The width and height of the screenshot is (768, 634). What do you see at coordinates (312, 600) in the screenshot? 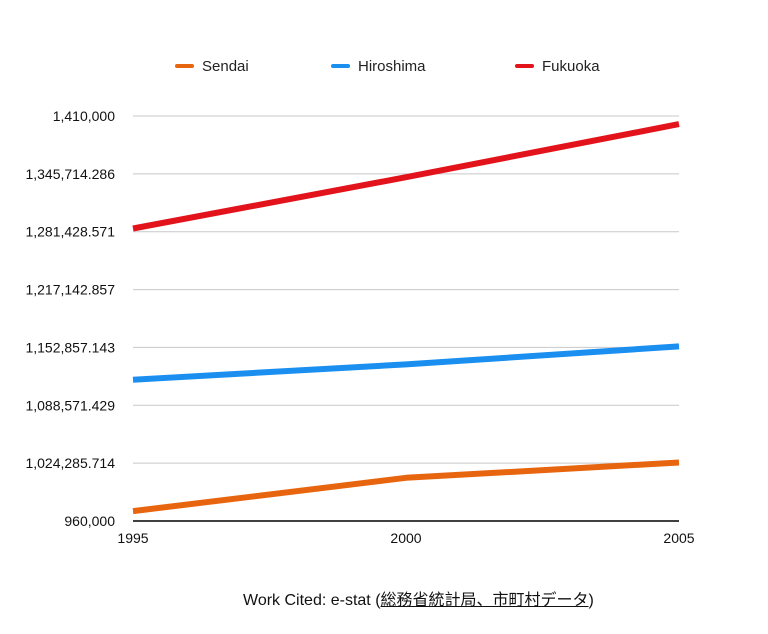
I see `caption-prefix: Work Cited: e-stat (` at bounding box center [312, 600].